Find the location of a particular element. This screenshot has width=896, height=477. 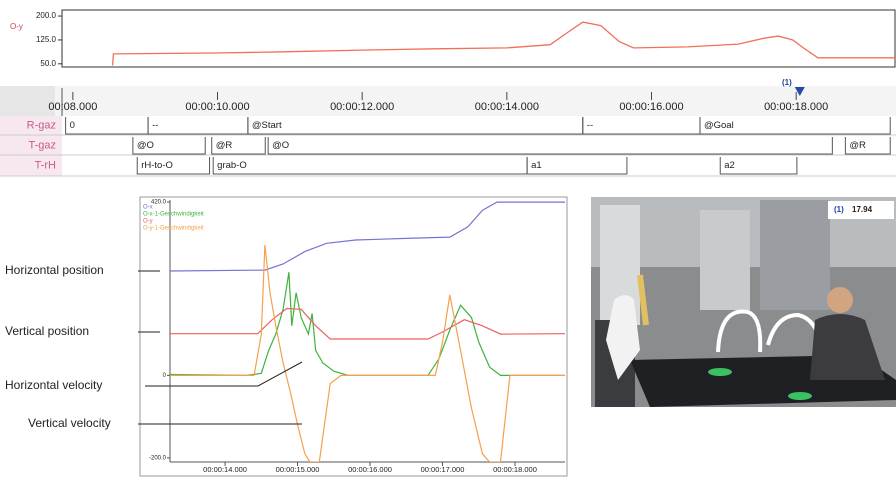

x-tick-label: 00:00:17.000 is located at coordinates (443, 469).